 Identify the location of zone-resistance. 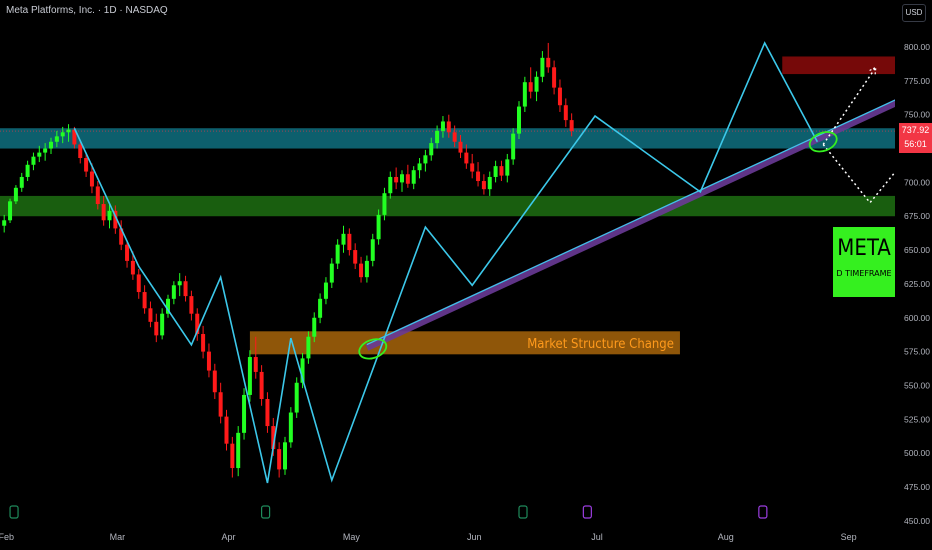
(466, 138).